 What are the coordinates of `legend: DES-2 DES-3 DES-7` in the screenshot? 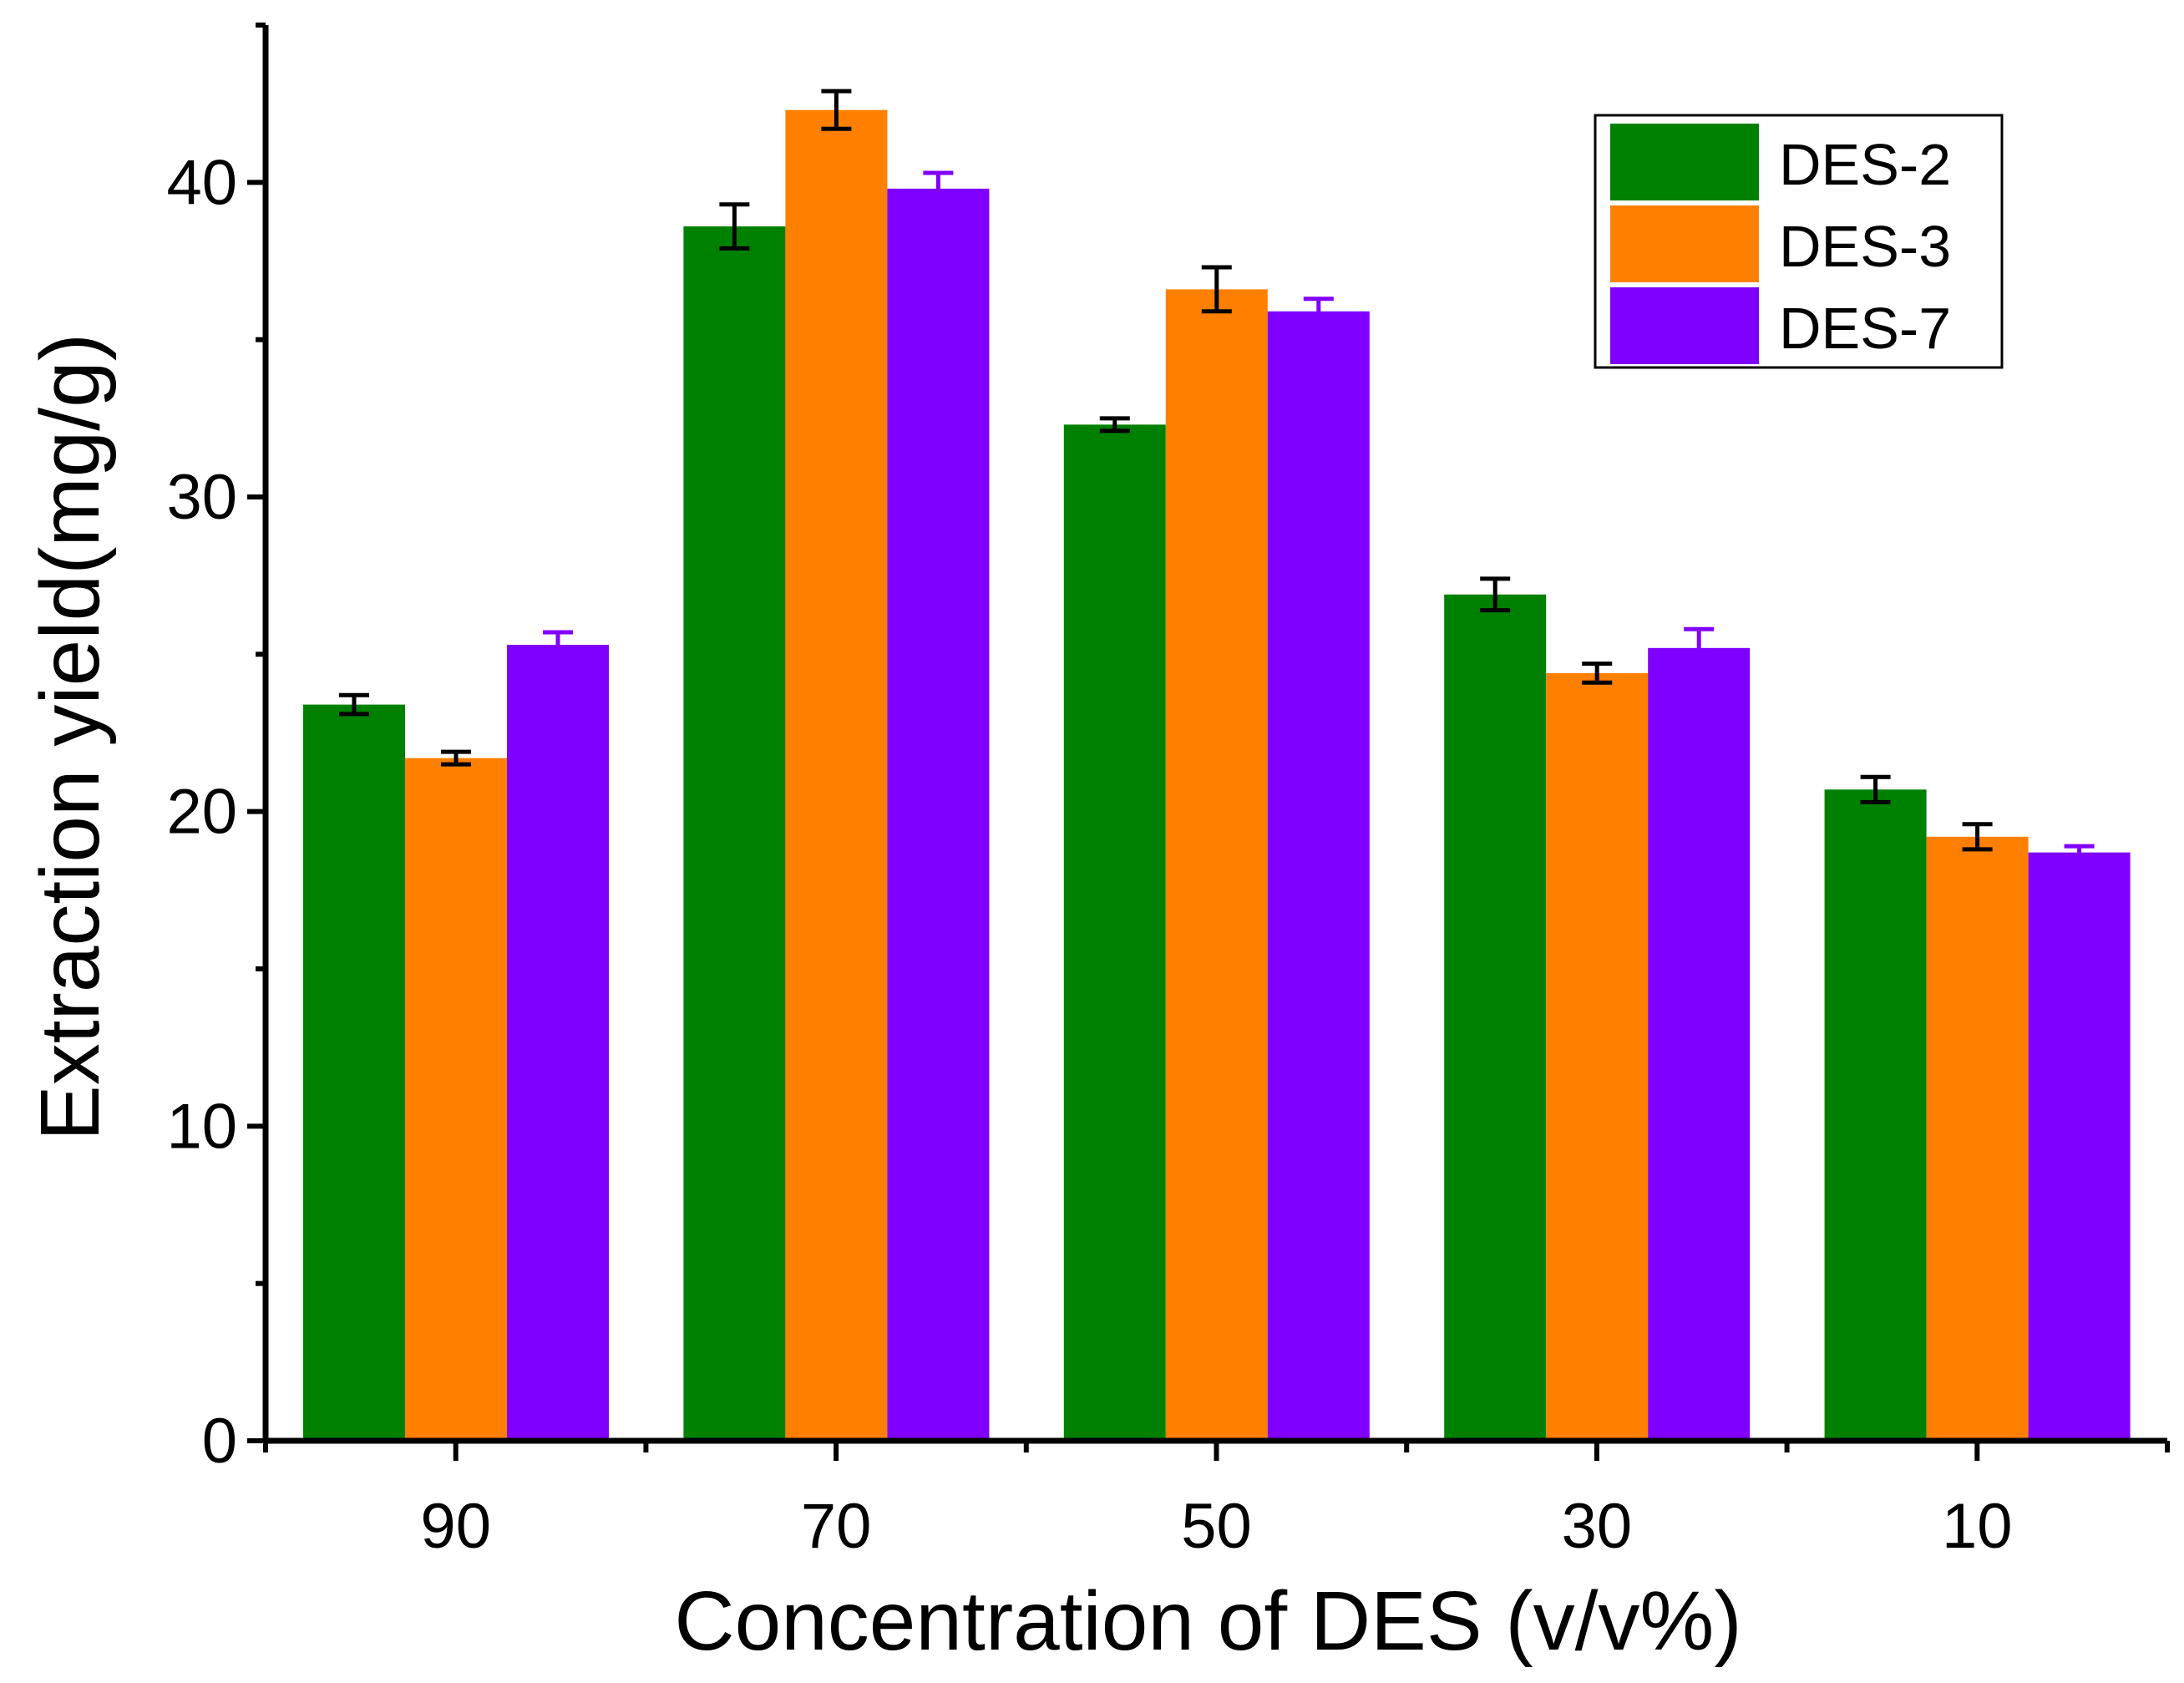 It's located at (1799, 241).